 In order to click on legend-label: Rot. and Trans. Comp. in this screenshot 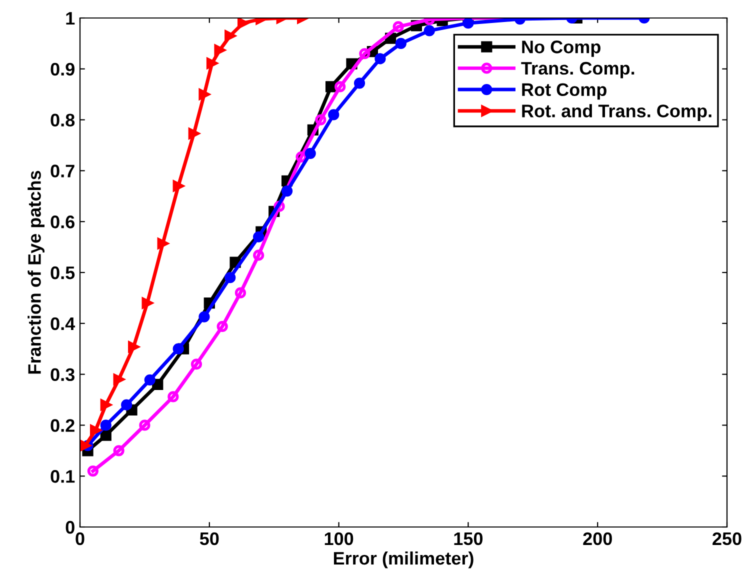, I will do `click(617, 112)`.